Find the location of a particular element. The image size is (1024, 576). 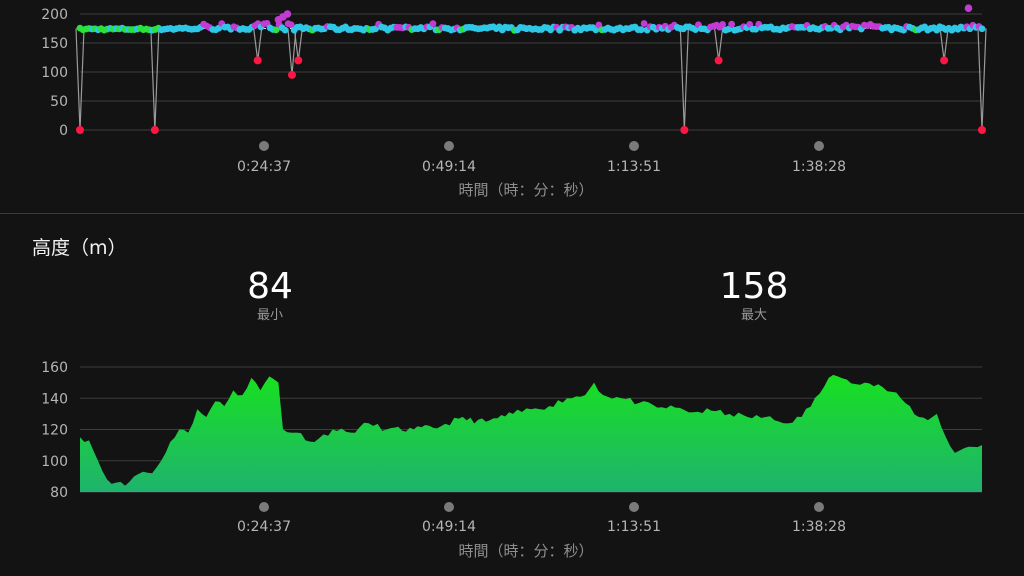

y-tick-label: 0 is located at coordinates (63, 131).